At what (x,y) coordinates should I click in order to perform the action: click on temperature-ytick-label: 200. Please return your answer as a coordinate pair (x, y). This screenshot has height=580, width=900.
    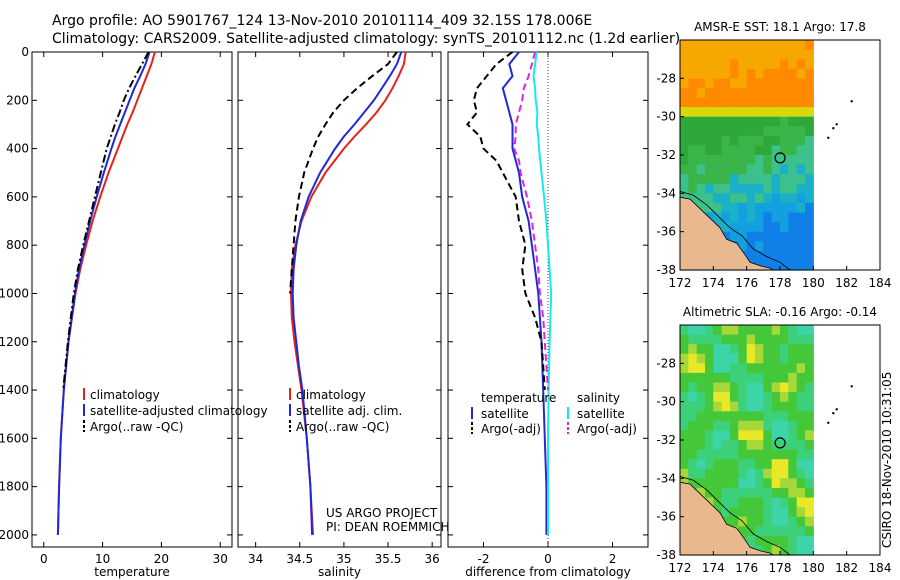
    Looking at the image, I should click on (17, 100).